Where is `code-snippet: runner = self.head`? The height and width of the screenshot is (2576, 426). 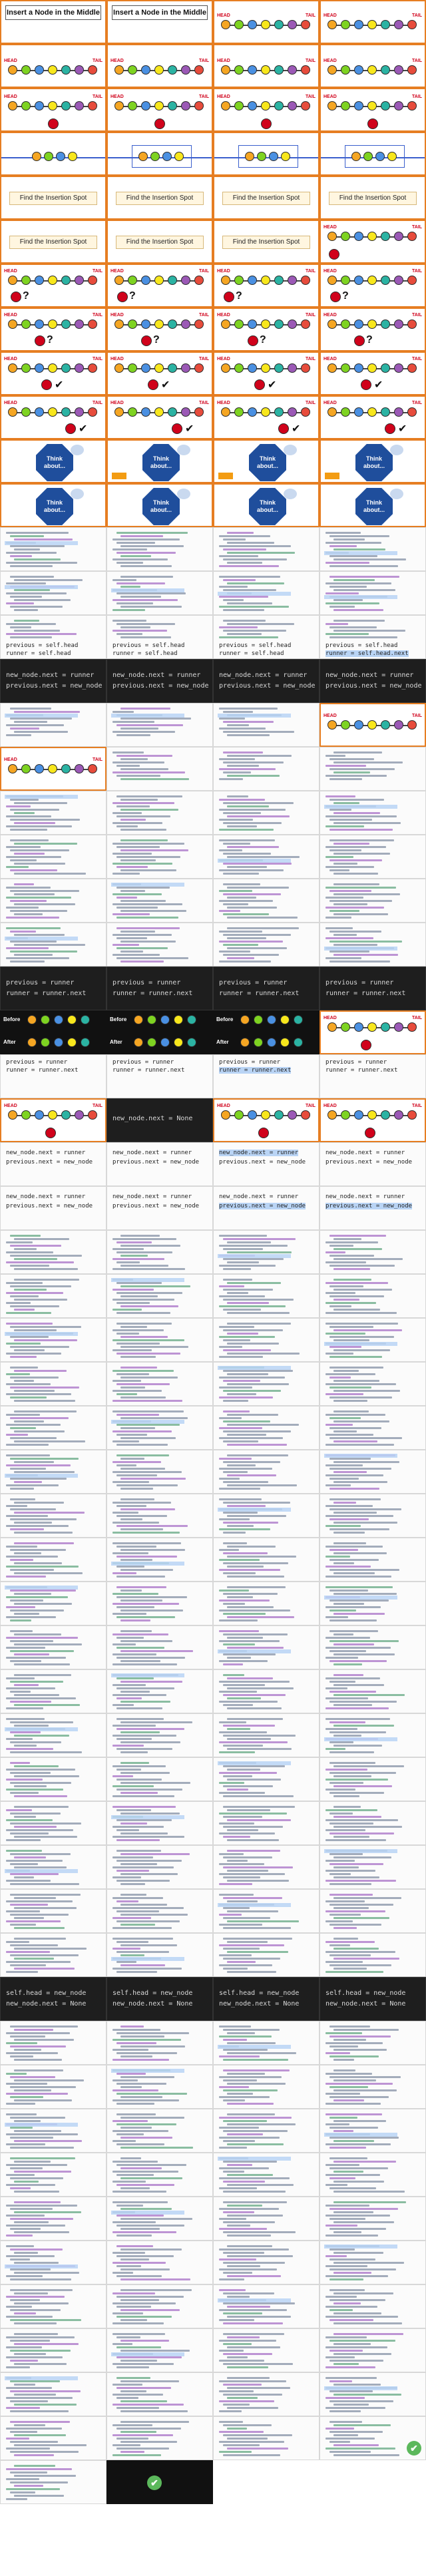
code-snippet: runner = self.head is located at coordinates (251, 653).